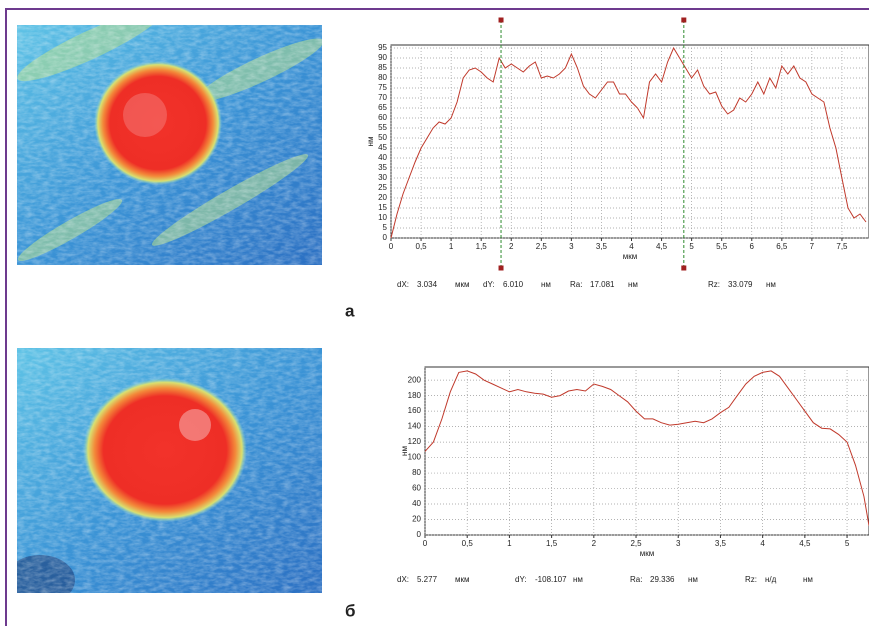 This screenshot has width=869, height=631. Describe the element at coordinates (382, 177) in the screenshot. I see `y-tick-label: 30` at that location.